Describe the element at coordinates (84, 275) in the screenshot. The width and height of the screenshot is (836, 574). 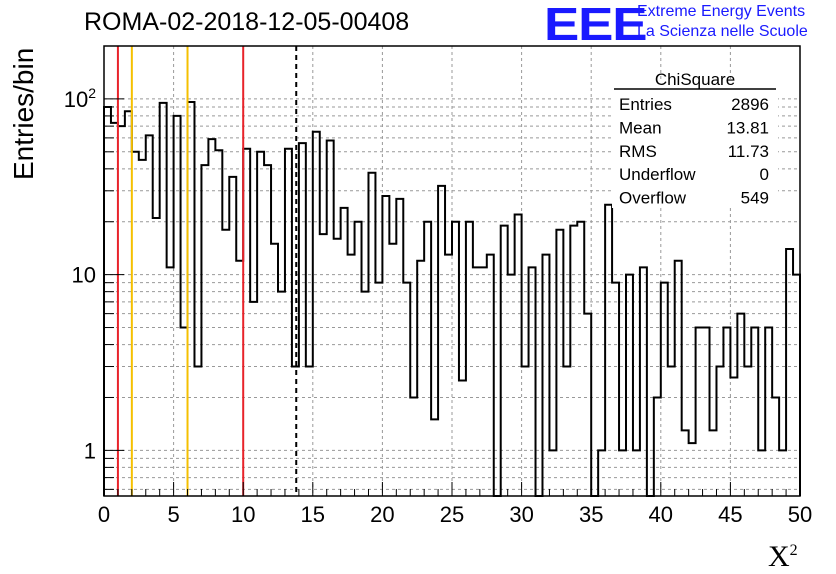
I see `y-tick-label: 10` at that location.